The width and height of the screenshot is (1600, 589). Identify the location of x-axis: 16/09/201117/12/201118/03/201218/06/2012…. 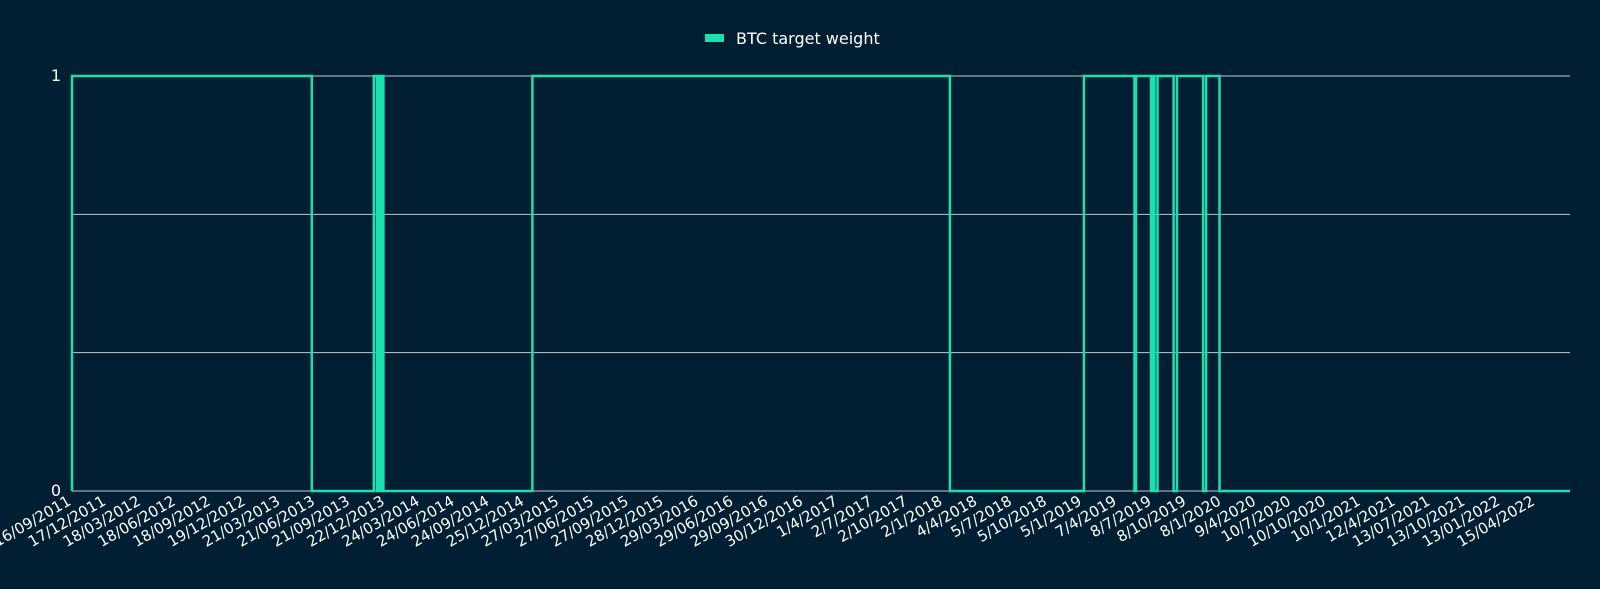
(769, 521).